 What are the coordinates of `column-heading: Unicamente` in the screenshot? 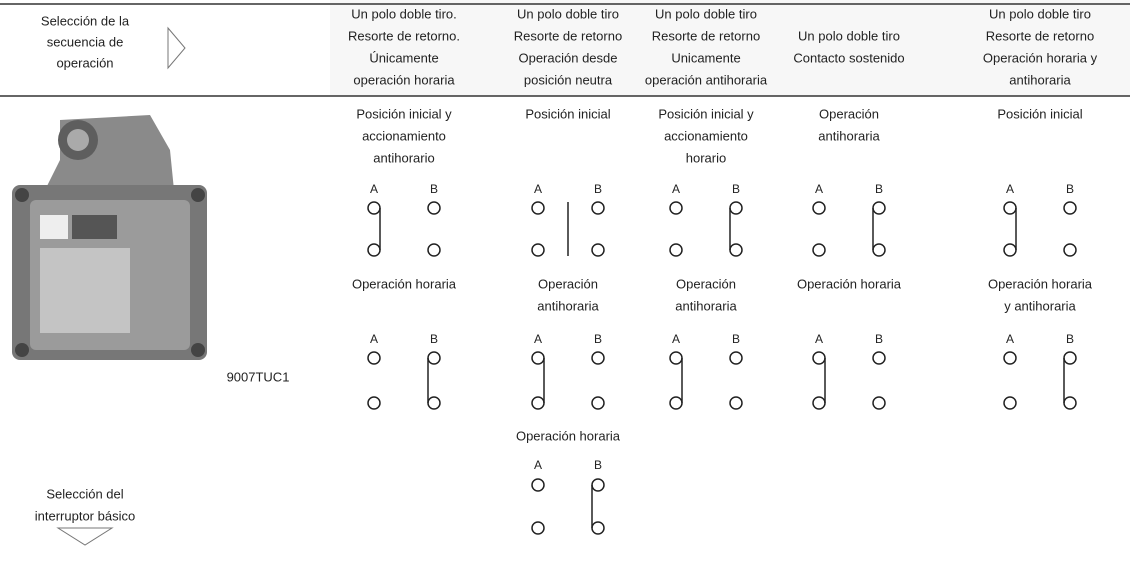 It's located at (705, 57).